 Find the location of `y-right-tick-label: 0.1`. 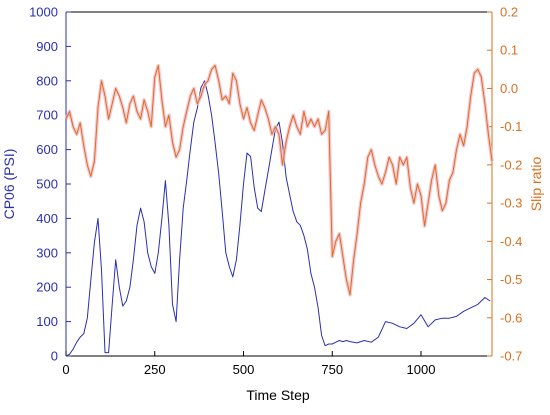

y-right-tick-label: 0.1 is located at coordinates (509, 50).